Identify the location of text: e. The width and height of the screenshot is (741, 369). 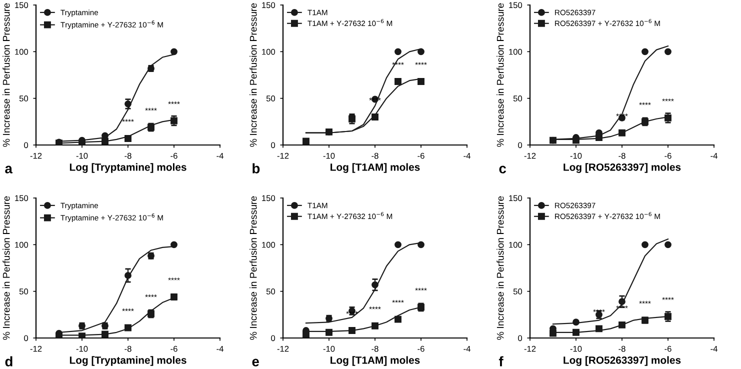
(255, 362).